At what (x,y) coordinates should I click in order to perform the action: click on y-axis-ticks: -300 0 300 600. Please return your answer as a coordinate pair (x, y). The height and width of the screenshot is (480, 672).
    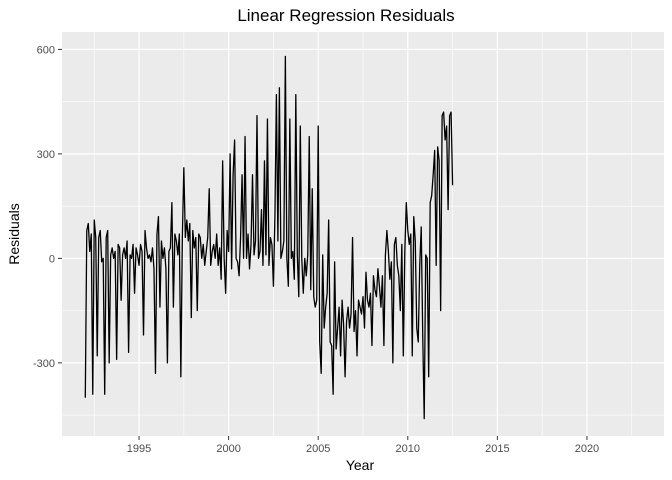
    Looking at the image, I should click on (47, 207).